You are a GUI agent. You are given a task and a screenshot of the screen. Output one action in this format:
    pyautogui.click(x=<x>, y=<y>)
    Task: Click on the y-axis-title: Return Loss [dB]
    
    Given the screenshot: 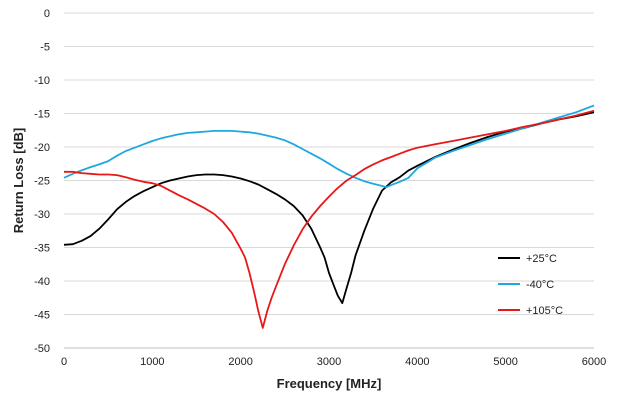 What is the action you would take?
    pyautogui.click(x=18, y=180)
    